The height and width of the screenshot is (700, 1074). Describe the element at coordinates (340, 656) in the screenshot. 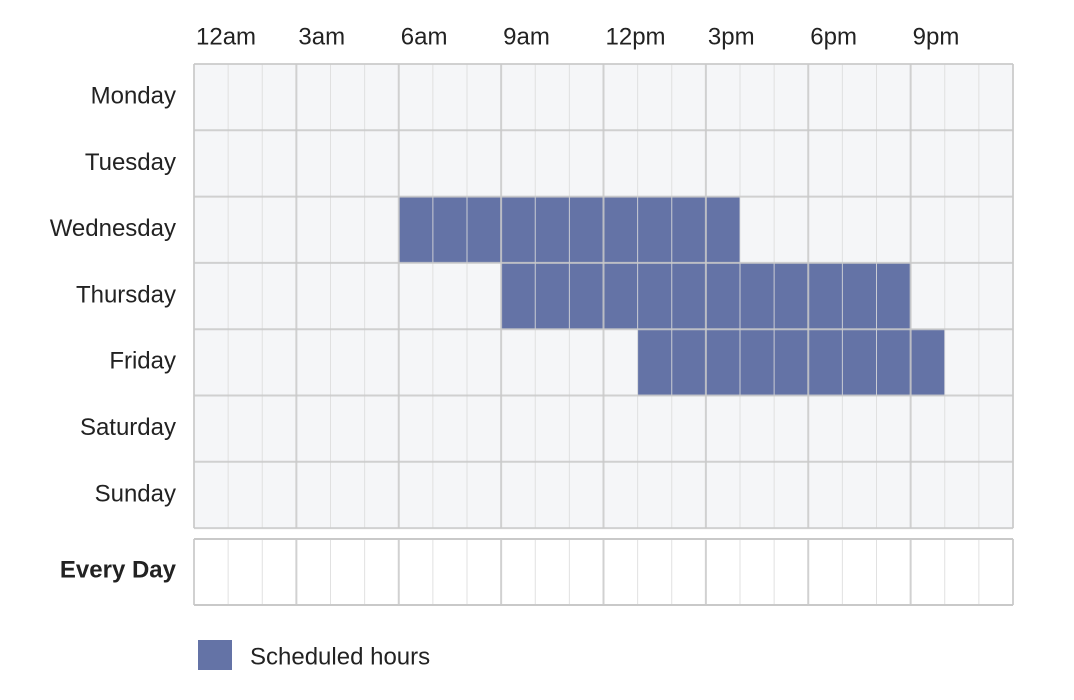

I see `legend-label: Scheduled hours` at that location.